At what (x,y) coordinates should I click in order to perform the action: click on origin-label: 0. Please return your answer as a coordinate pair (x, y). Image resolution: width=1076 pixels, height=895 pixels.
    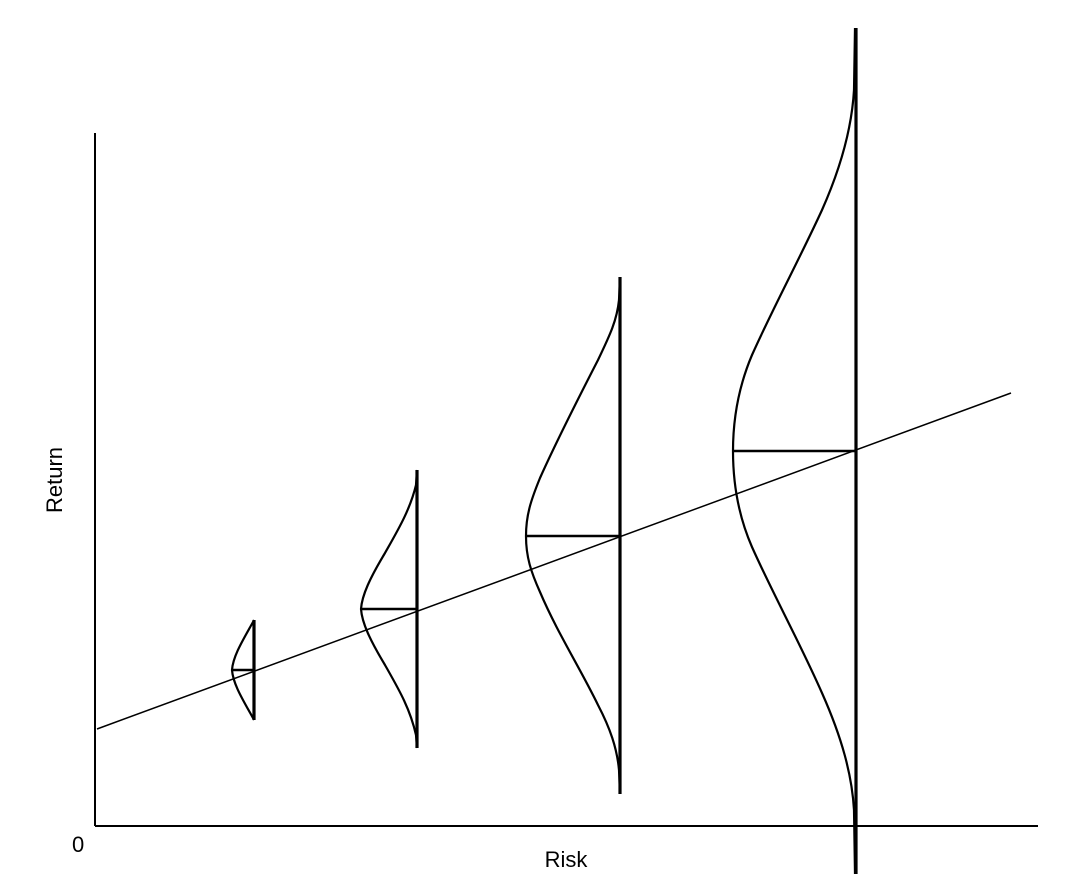
    Looking at the image, I should click on (78, 844).